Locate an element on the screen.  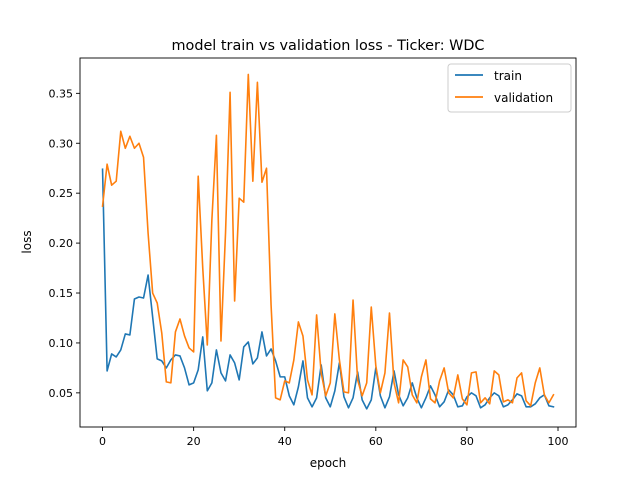
x-tick-label: 0 is located at coordinates (102, 441).